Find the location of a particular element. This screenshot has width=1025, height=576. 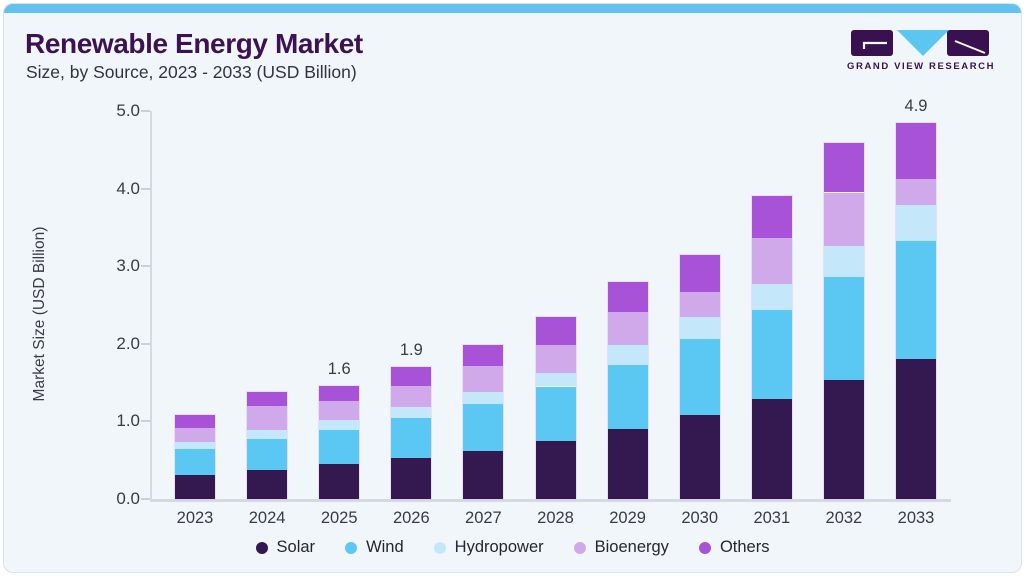

bar-segment-wind-2026 is located at coordinates (411, 438).